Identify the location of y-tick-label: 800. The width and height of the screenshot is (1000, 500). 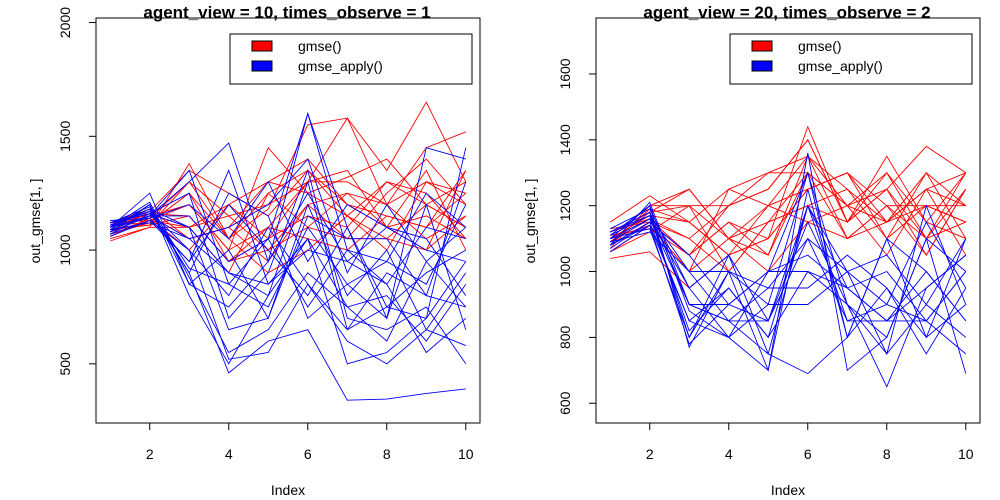
(565, 337).